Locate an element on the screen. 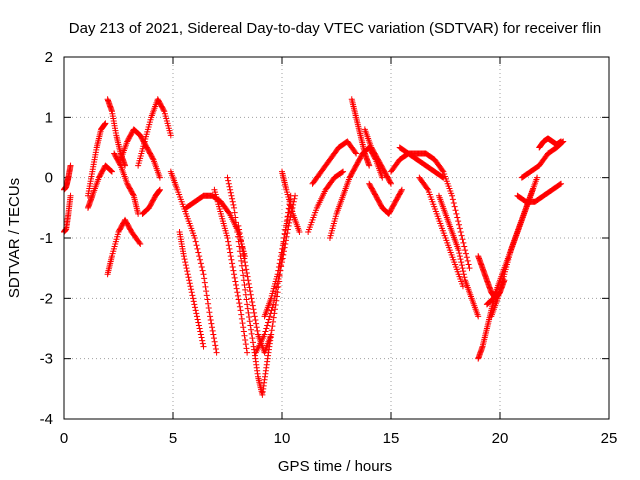 The height and width of the screenshot is (480, 640). x-axis-label: GPS time / hours is located at coordinates (335, 466).